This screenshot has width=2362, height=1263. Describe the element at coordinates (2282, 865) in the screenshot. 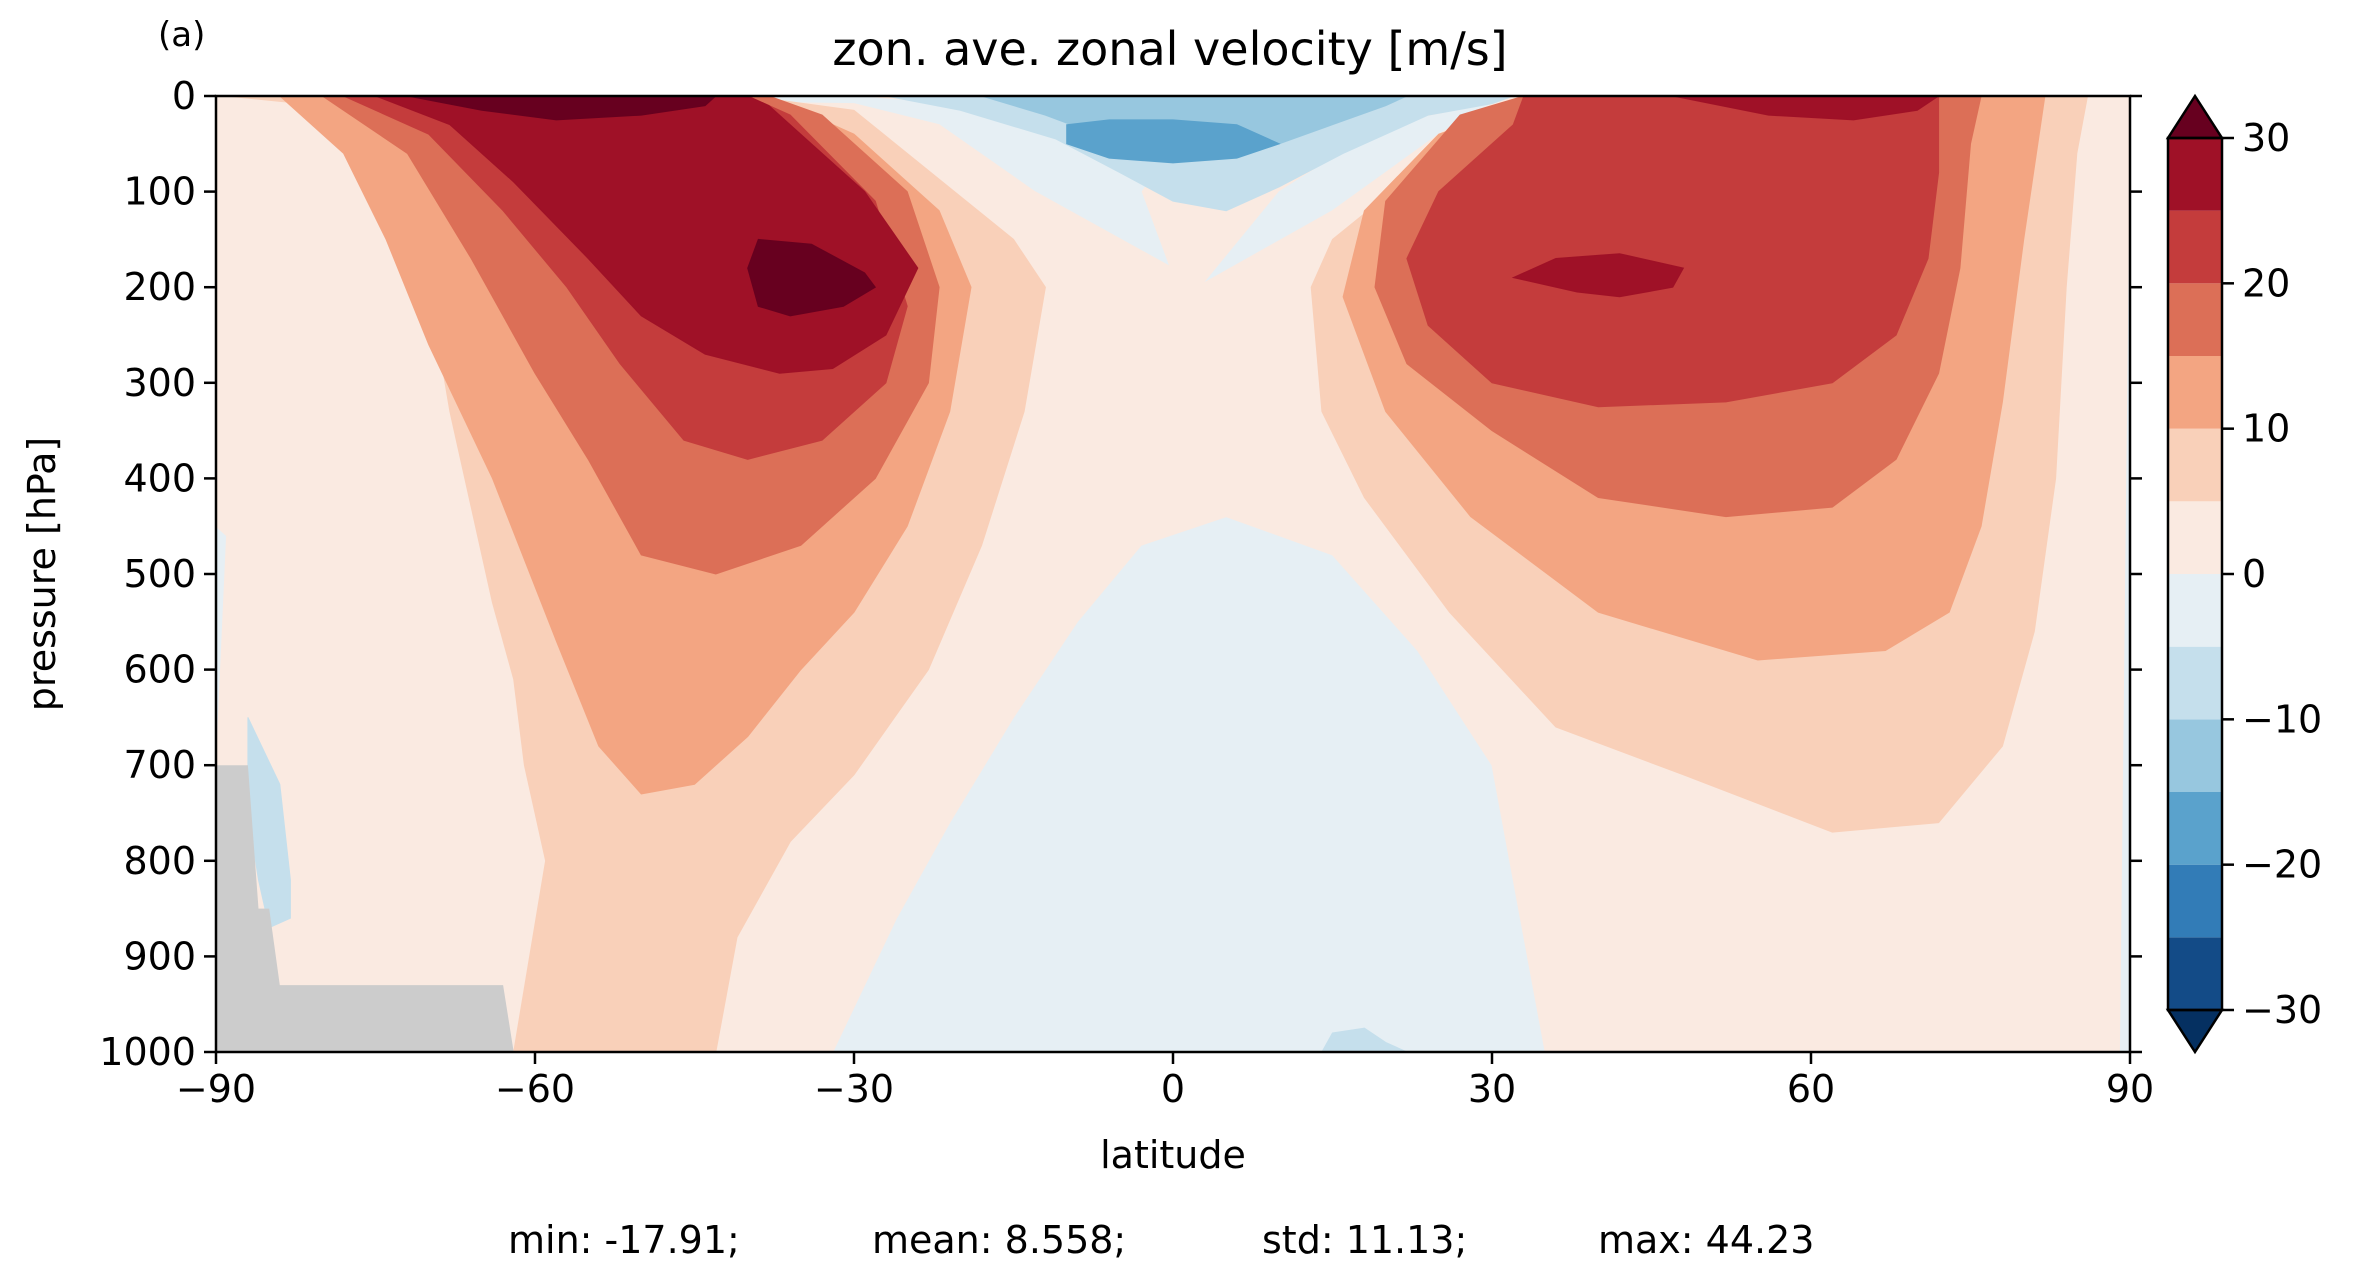

I see `colorbar-tick-label: −20` at that location.